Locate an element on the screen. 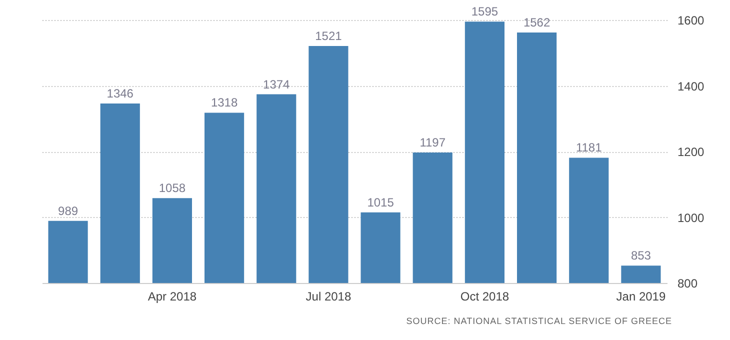 This screenshot has height=340, width=730. data-label: 1595 is located at coordinates (484, 11).